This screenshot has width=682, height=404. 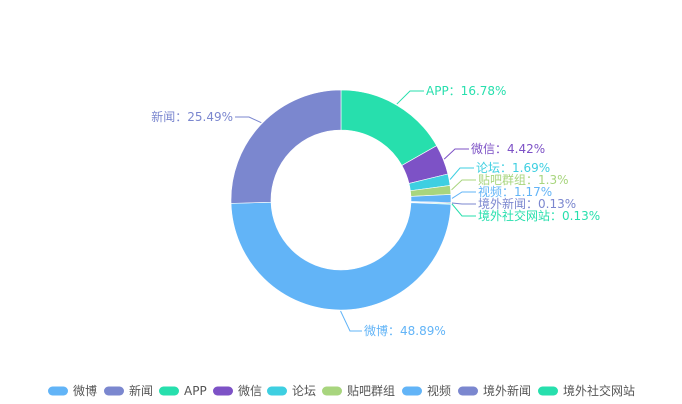 I want to click on legend-label: 微信, so click(x=250, y=391).